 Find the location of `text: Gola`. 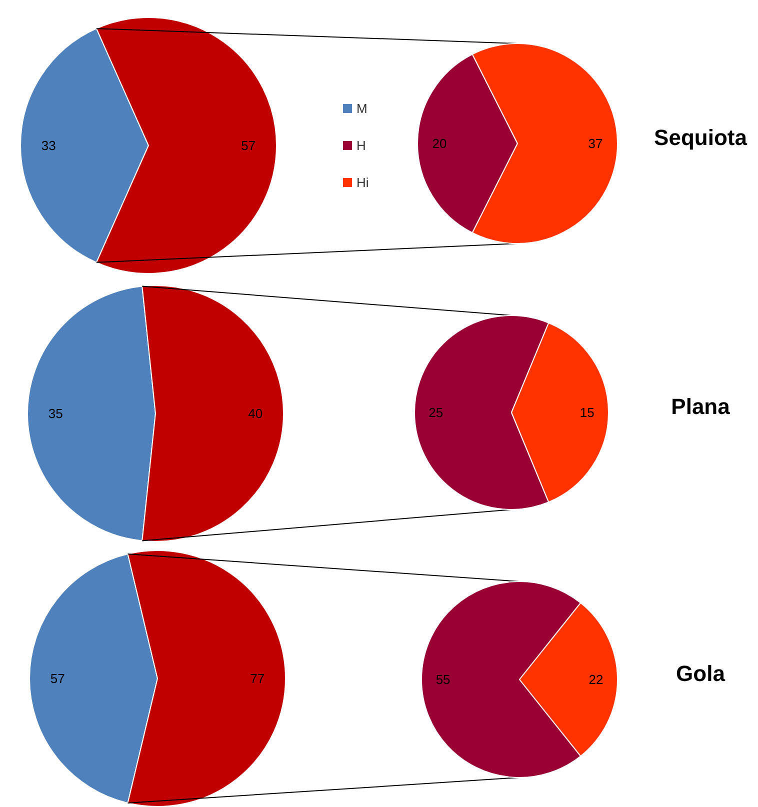

text: Gola is located at coordinates (701, 673).